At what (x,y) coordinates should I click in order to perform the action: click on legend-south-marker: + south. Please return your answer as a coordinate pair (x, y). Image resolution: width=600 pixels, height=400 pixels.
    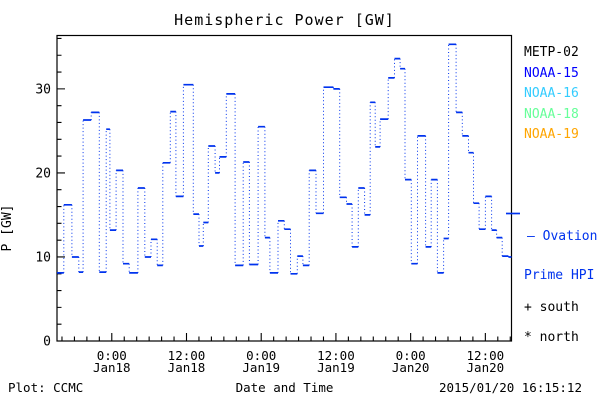
    Looking at the image, I should click on (551, 307).